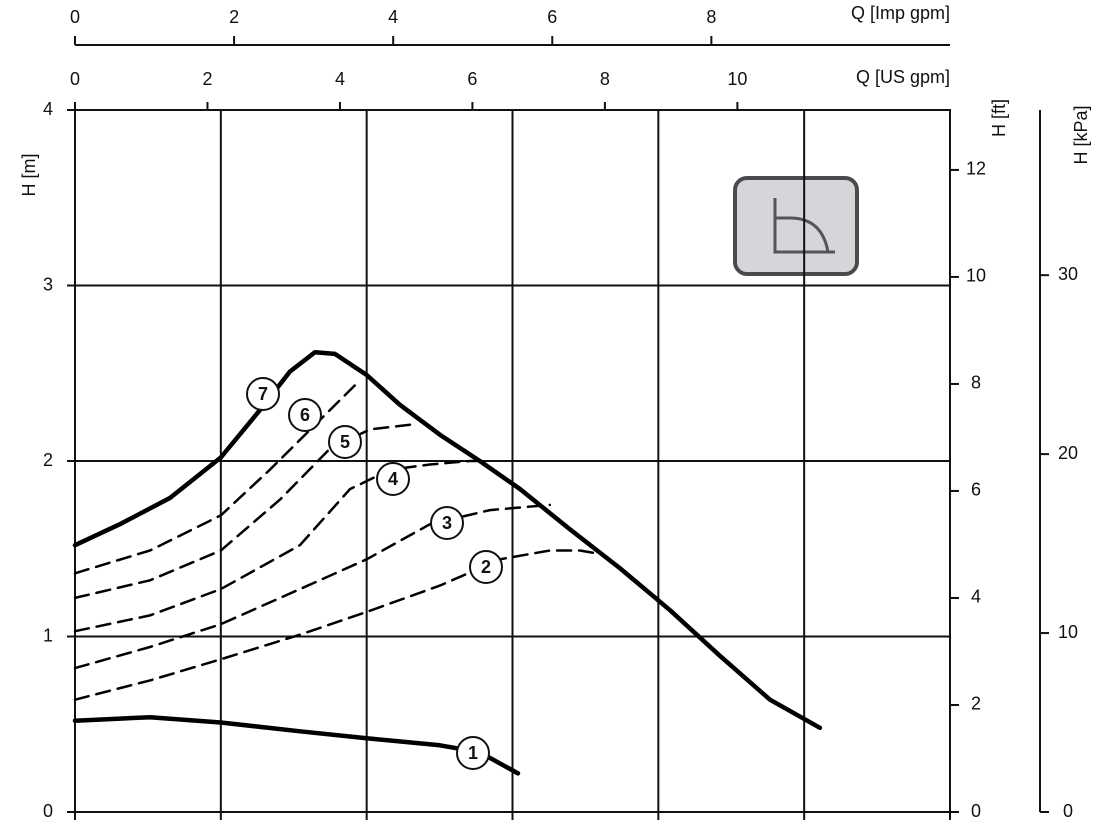  I want to click on curve-label: 7, so click(263, 394).